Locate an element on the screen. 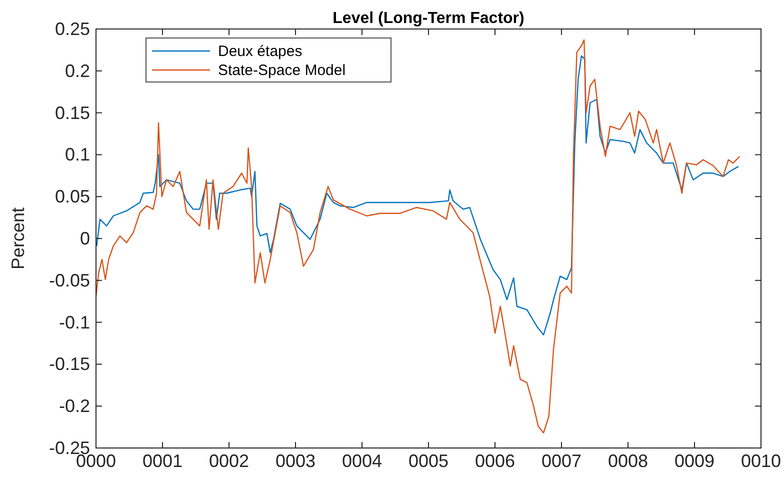  x-tick-label: 0007 is located at coordinates (561, 461).